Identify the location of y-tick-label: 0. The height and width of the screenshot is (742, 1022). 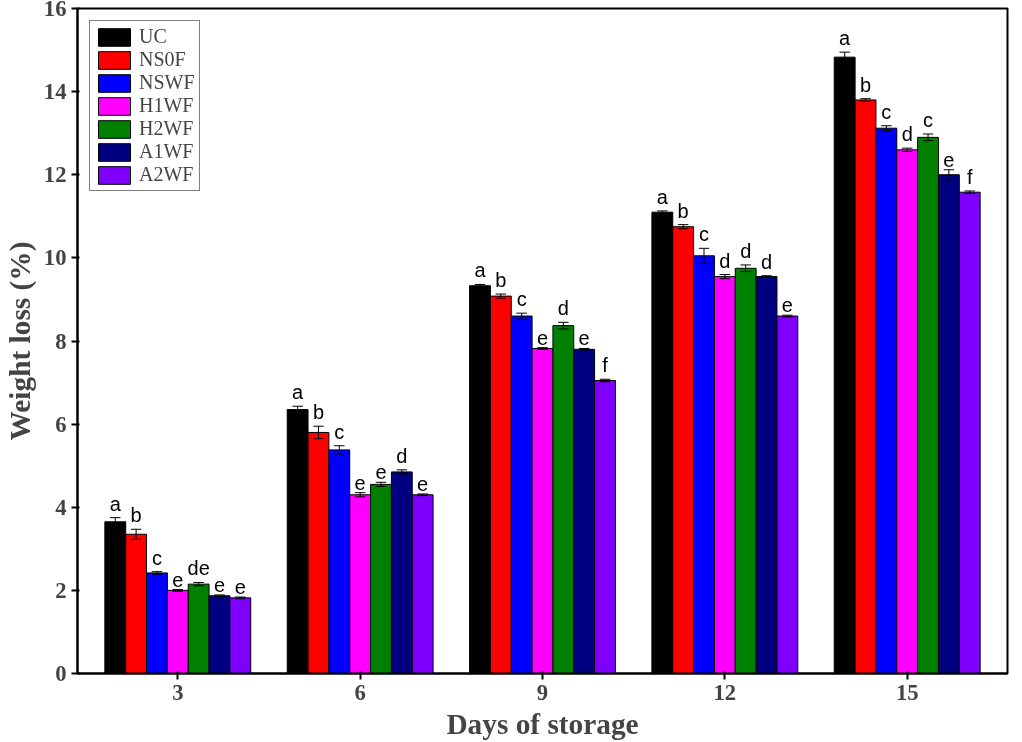
(61, 673).